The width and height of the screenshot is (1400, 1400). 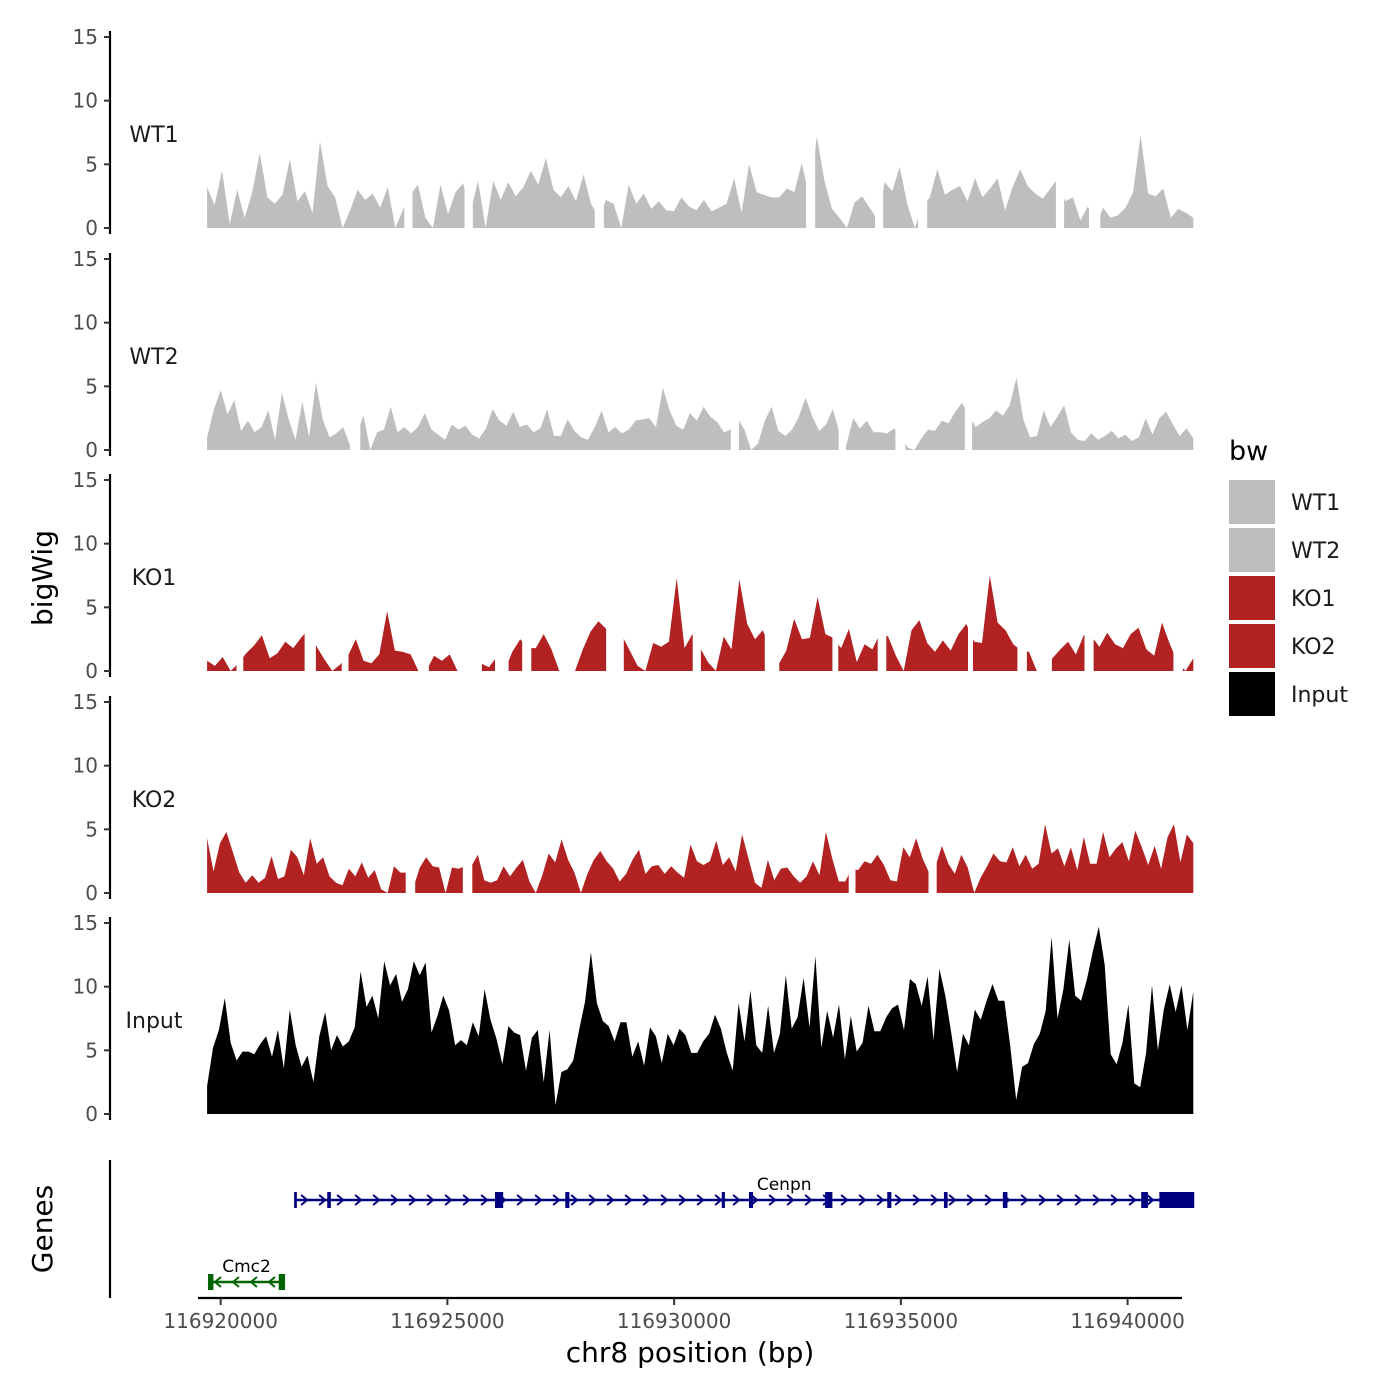 I want to click on track-ko2: 0 5 10 15 KO2, so click(x=633, y=797).